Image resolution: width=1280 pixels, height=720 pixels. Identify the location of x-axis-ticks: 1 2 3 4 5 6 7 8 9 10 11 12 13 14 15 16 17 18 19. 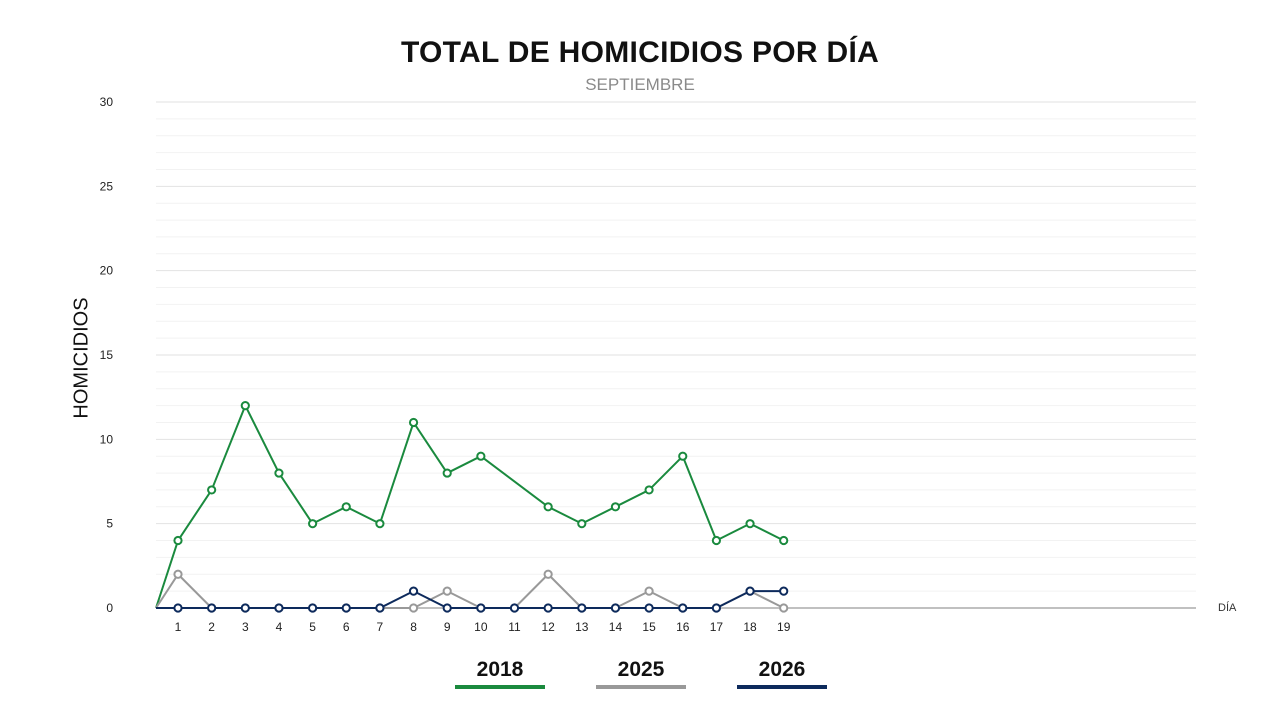
(483, 627).